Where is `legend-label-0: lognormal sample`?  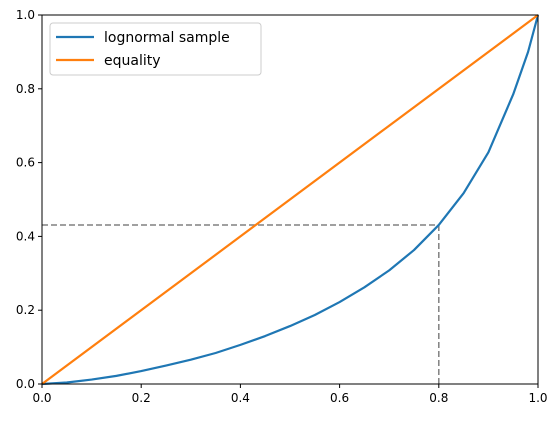
legend-label-0: lognormal sample is located at coordinates (167, 38).